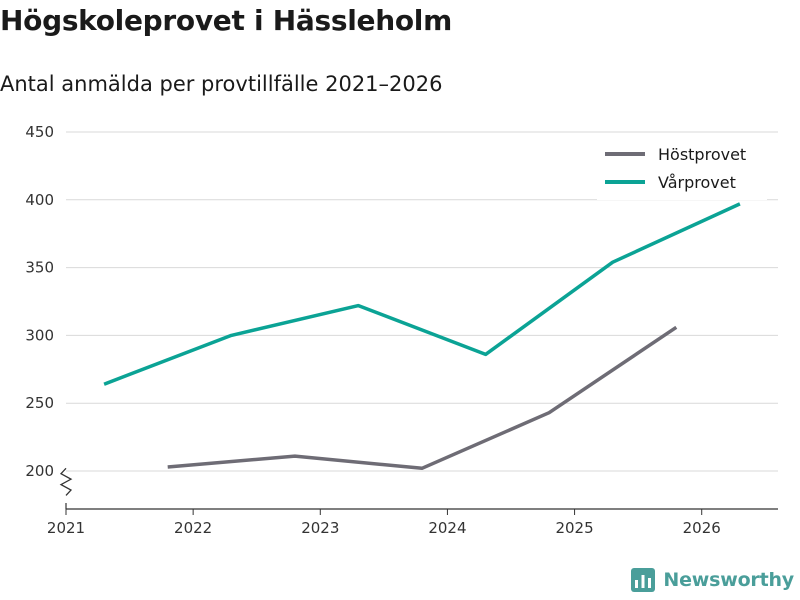 This screenshot has width=800, height=600. Describe the element at coordinates (702, 528) in the screenshot. I see `x-tick-label: 2026` at that location.